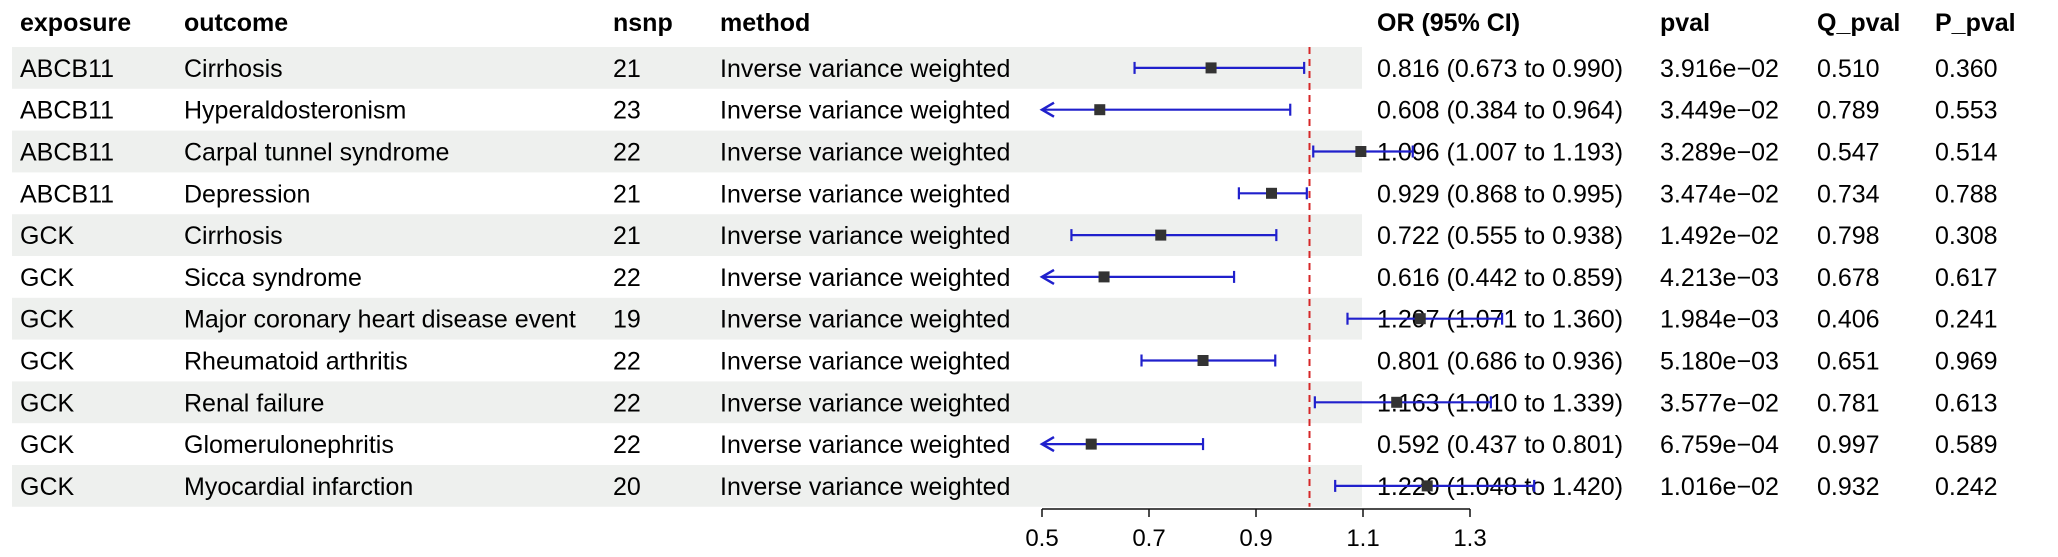  Describe the element at coordinates (289, 445) in the screenshot. I see `cell-outcome: Glomerulonephritis` at that location.